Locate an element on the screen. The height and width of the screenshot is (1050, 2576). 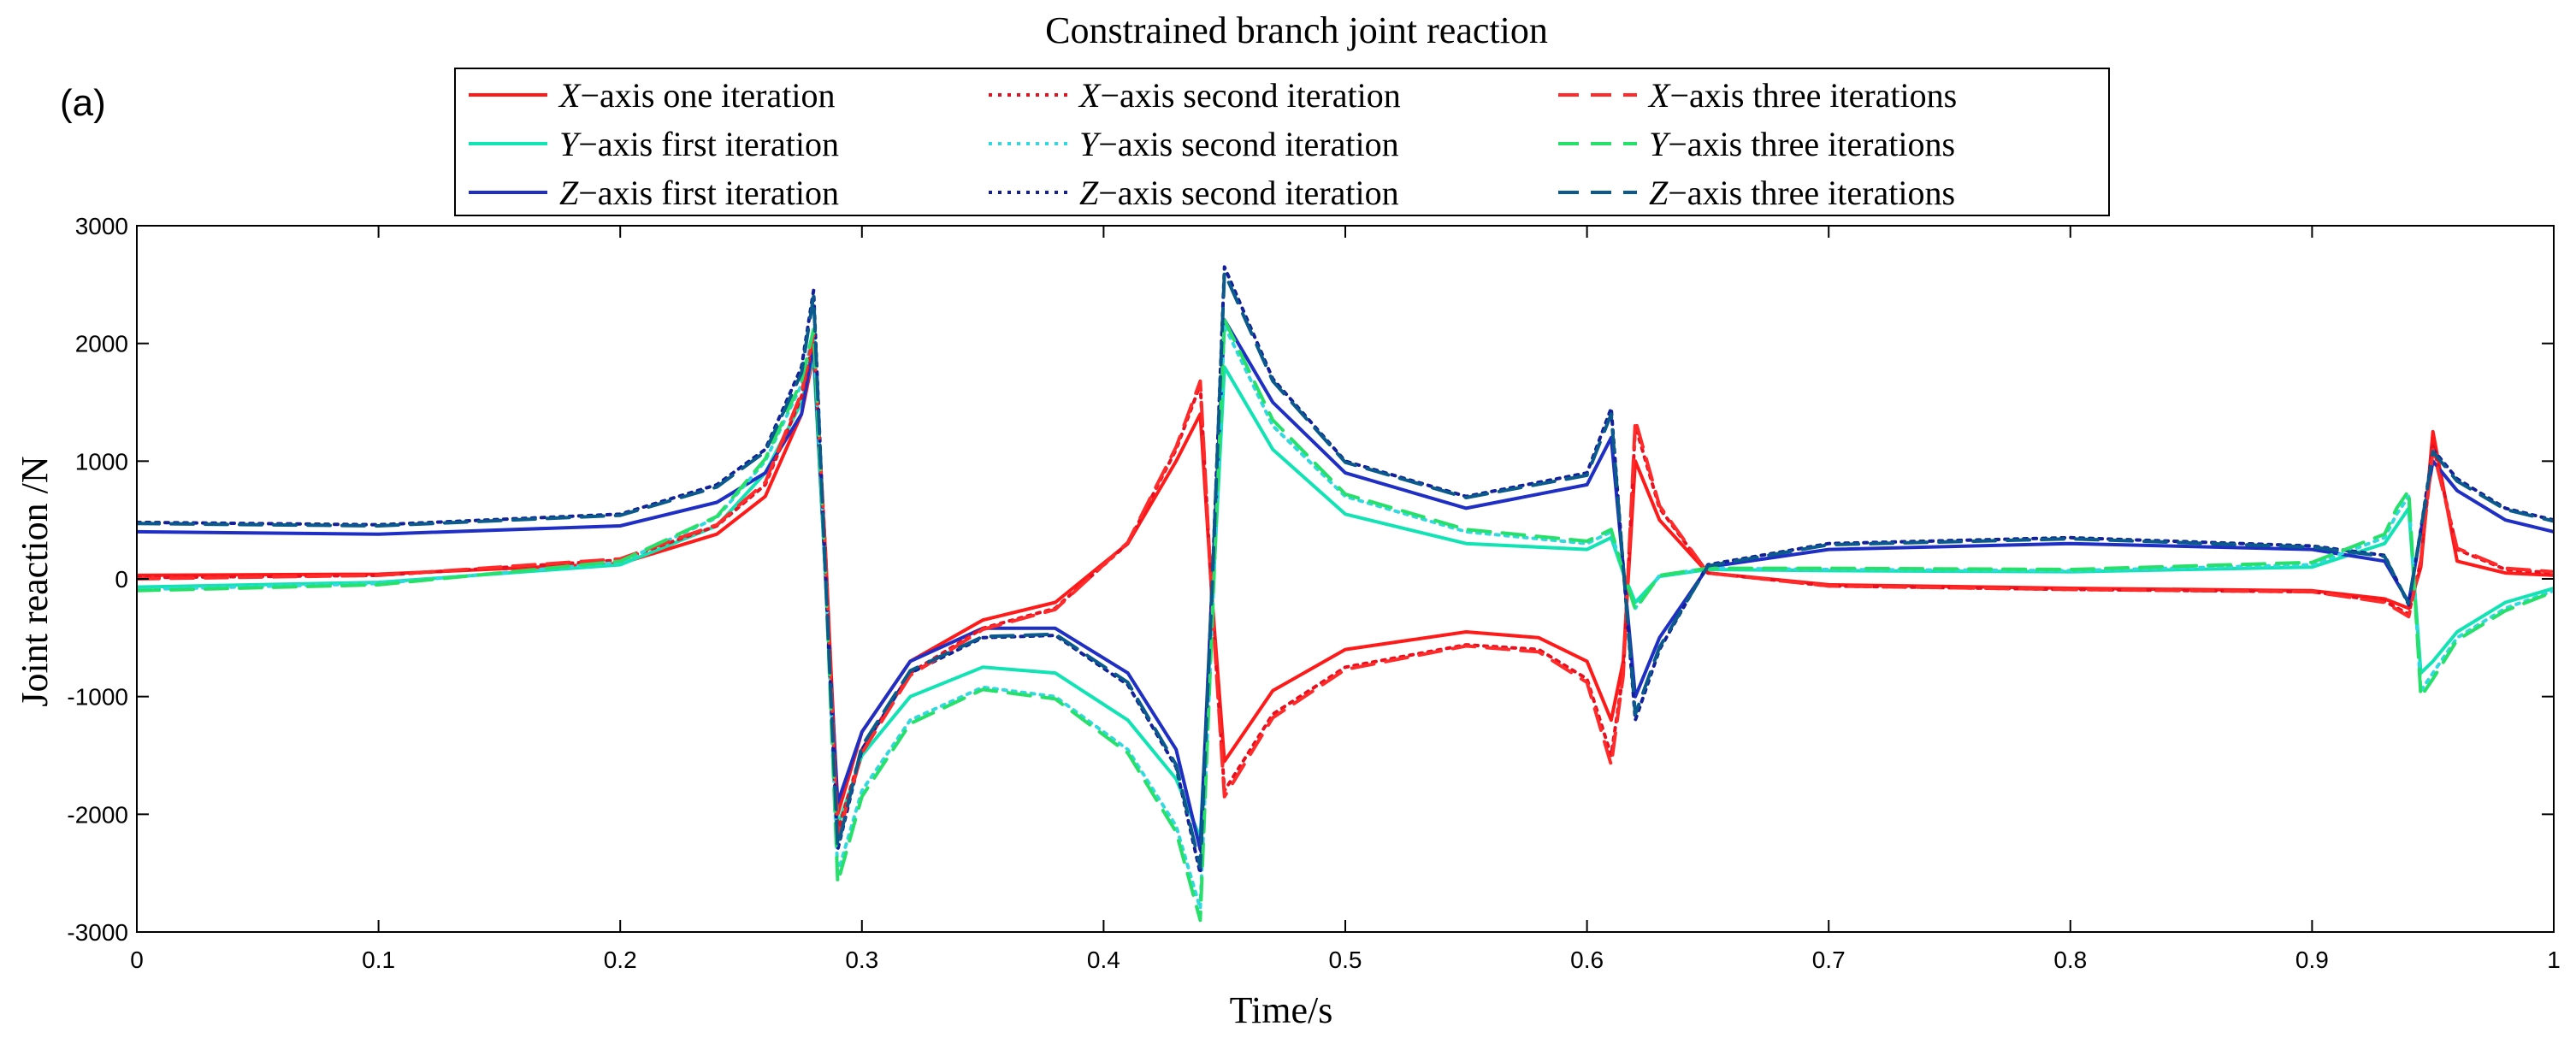
x-tick-label: 0.4 is located at coordinates (1103, 960).